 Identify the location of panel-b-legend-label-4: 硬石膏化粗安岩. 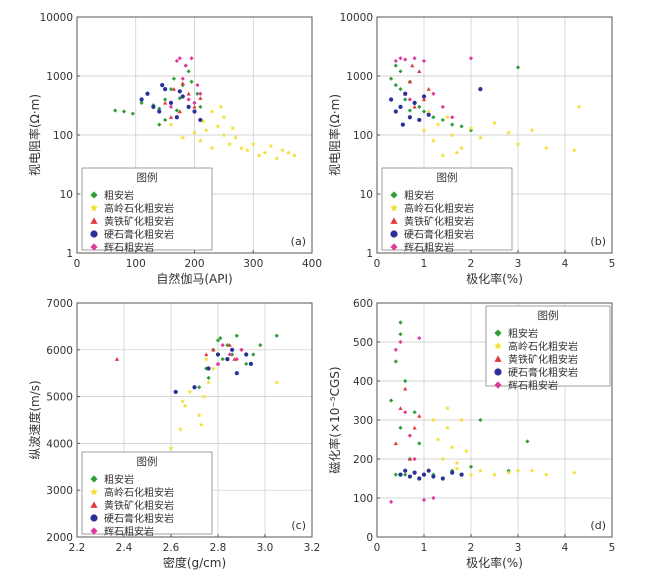
(439, 234).